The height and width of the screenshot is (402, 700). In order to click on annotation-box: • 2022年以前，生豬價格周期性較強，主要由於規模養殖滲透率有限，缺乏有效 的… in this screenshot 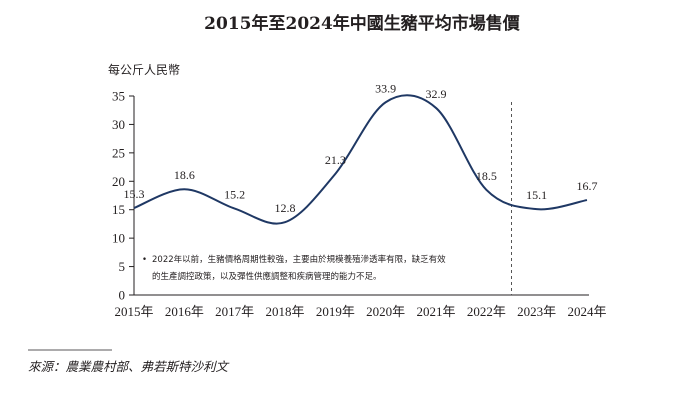, I will do `click(294, 268)`.